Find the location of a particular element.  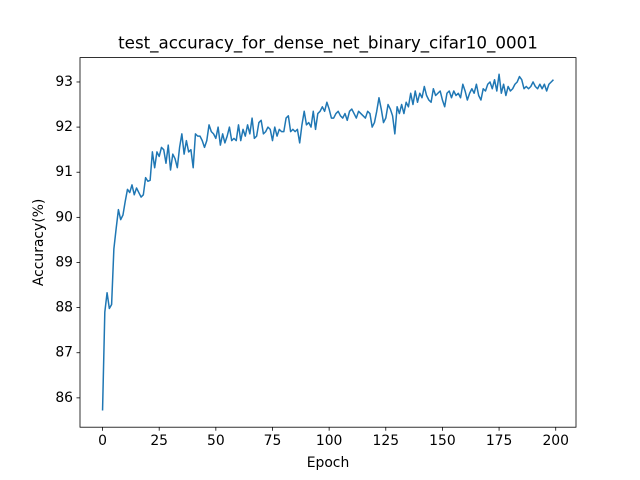

y-tick-label: 92 is located at coordinates (64, 127).